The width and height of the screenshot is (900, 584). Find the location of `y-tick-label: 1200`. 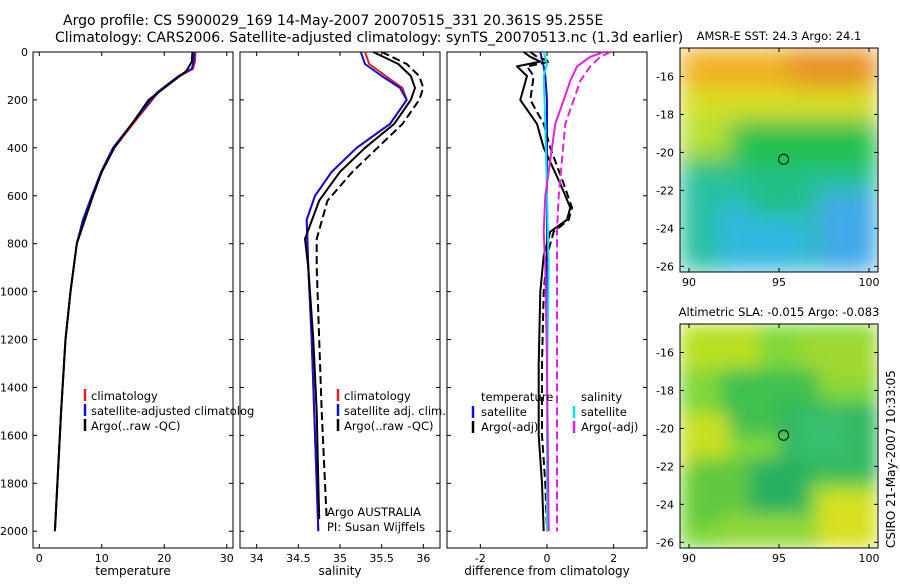

y-tick-label: 1200 is located at coordinates (14, 340).